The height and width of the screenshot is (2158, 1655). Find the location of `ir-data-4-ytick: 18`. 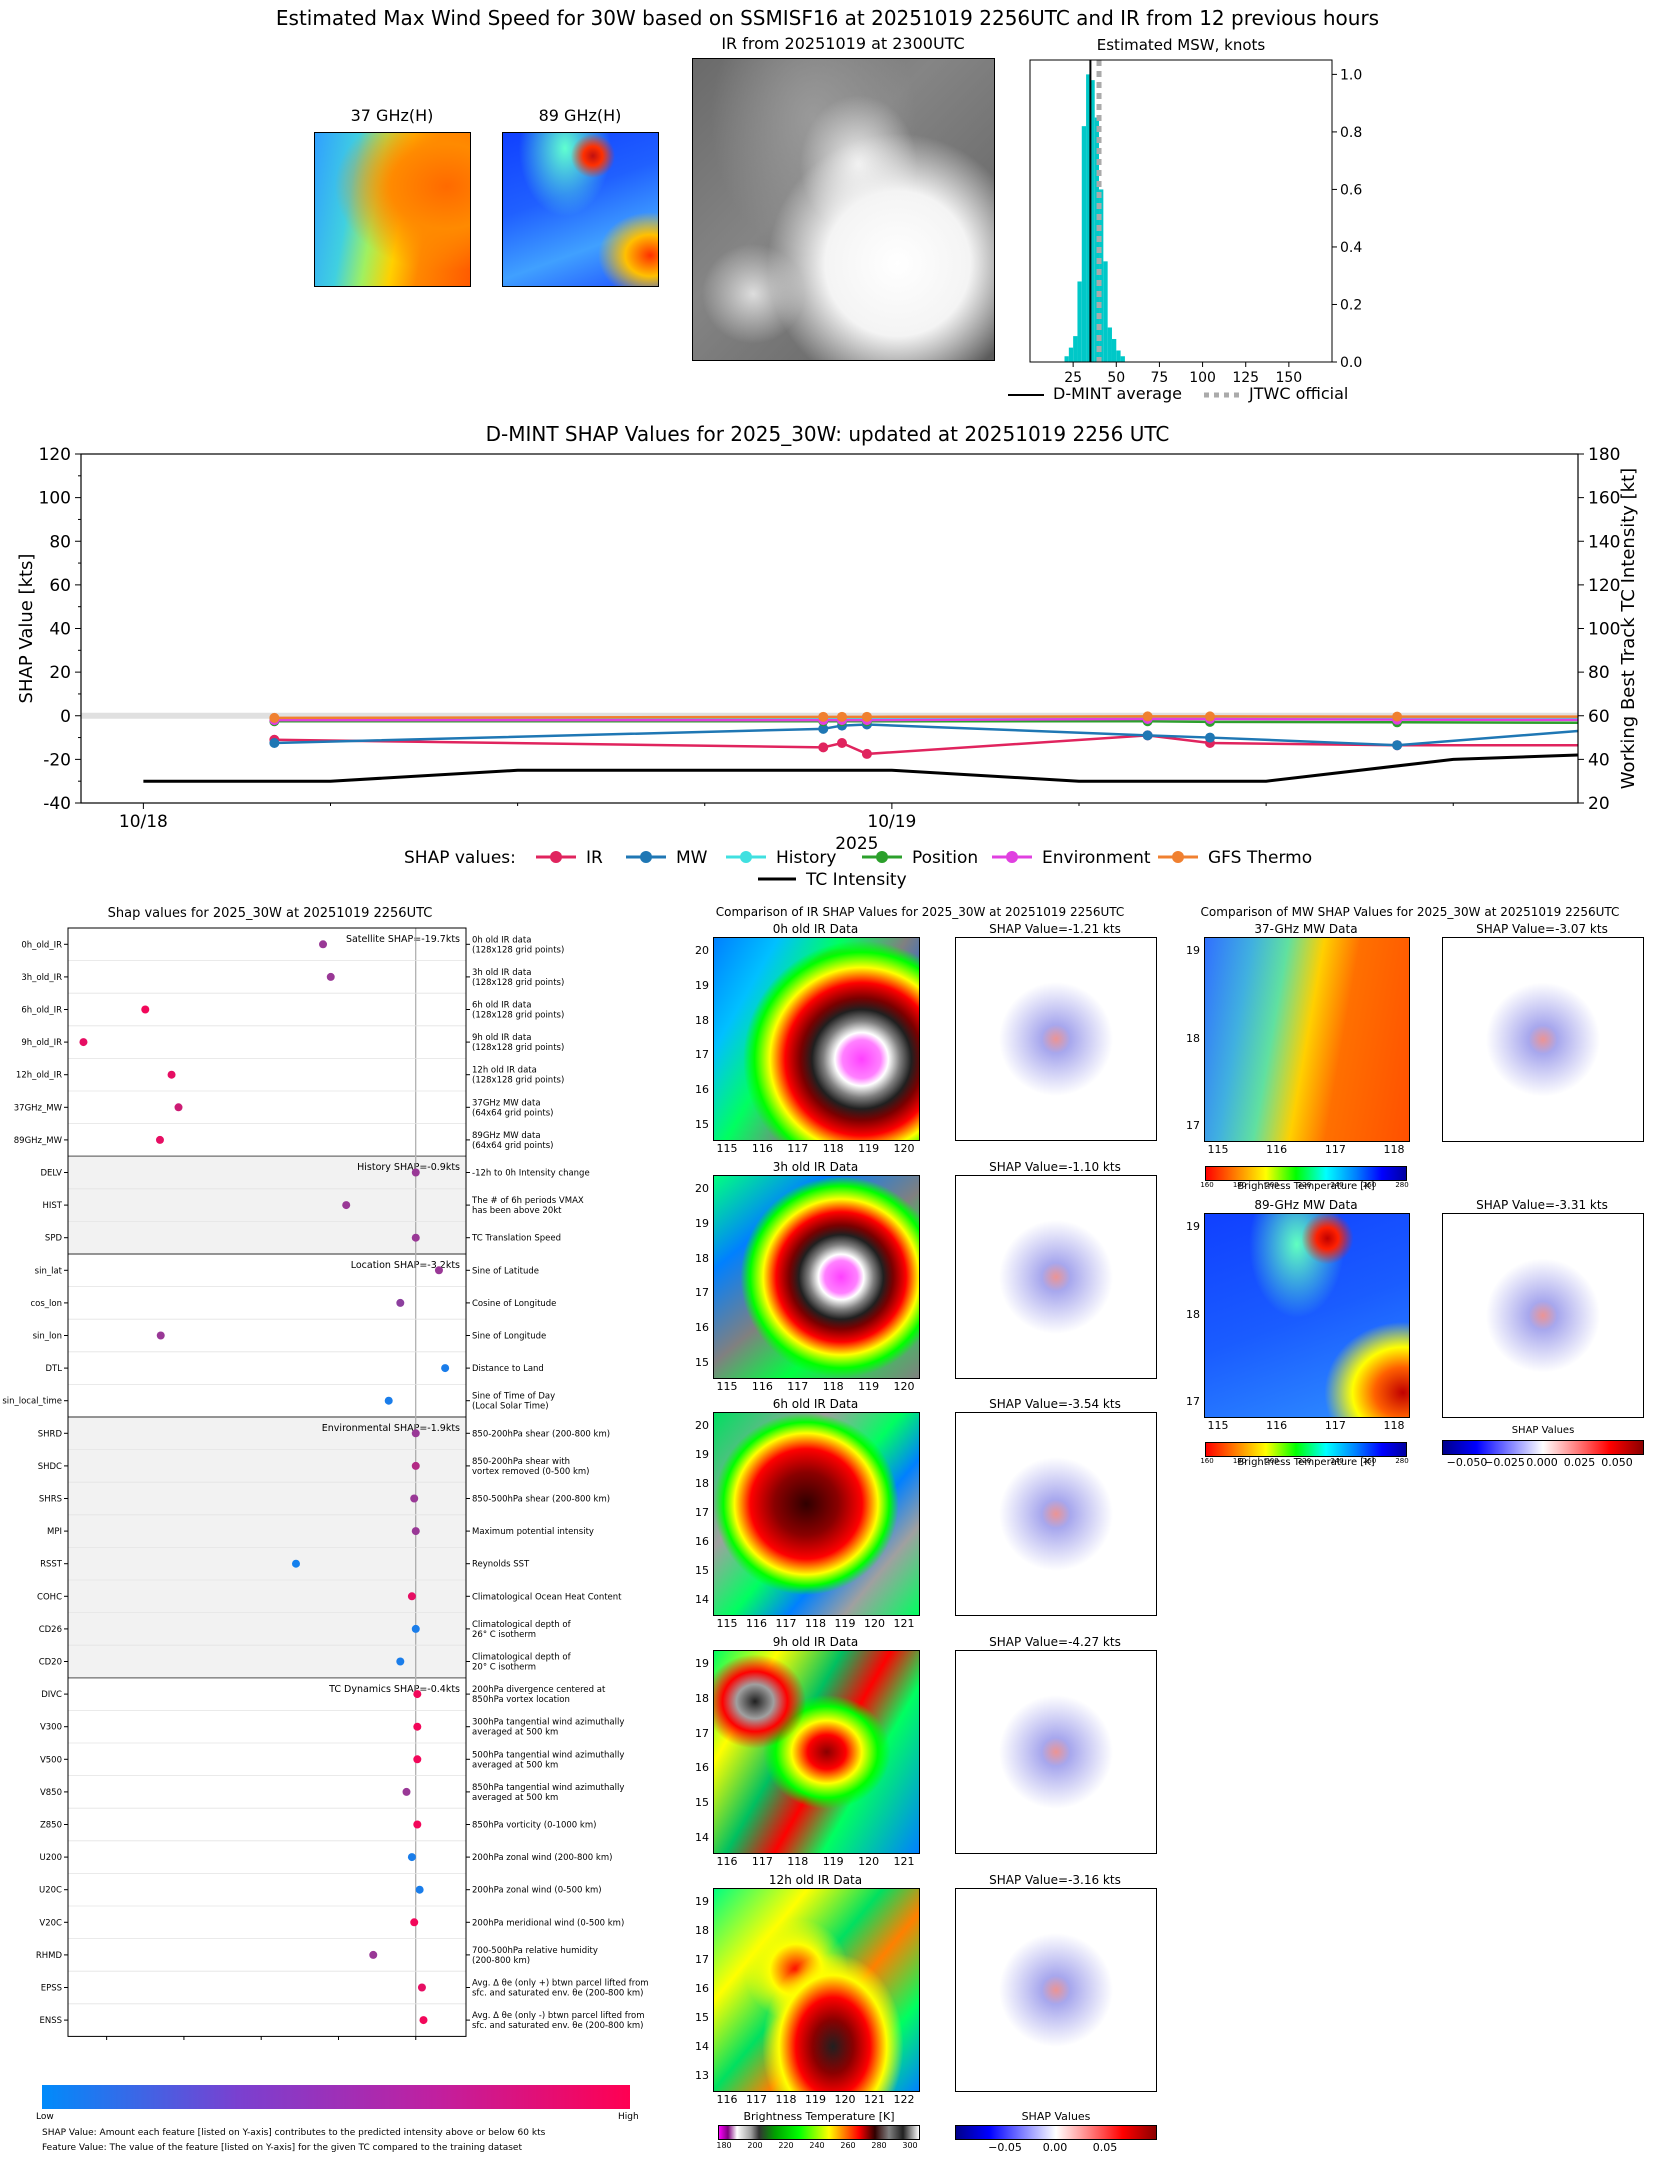

ir-data-4-ytick: 18 is located at coordinates (702, 1930).